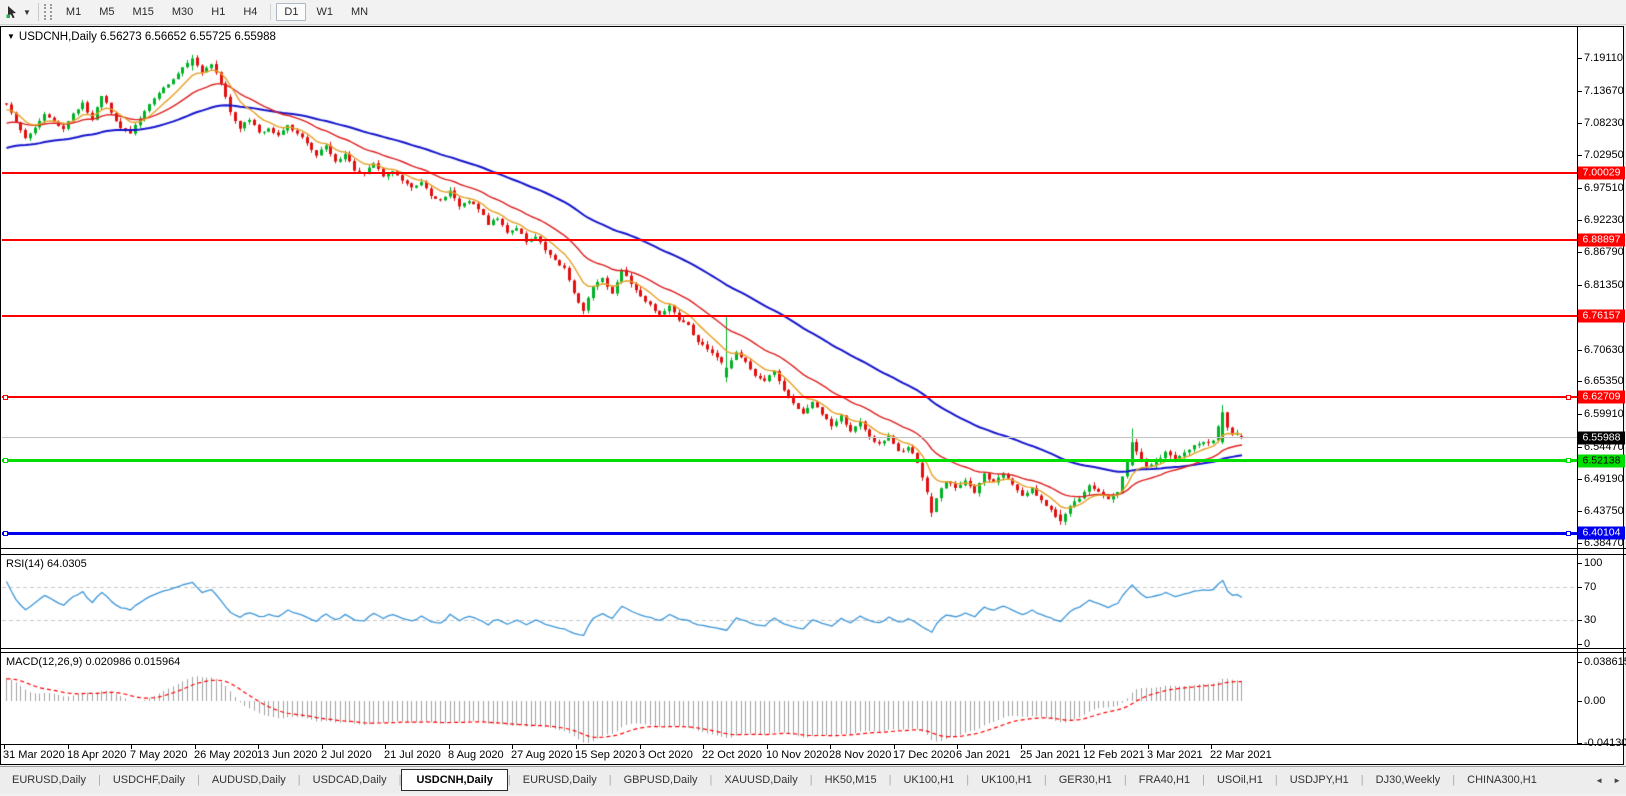 The image size is (1626, 796). What do you see at coordinates (813, 648) in the screenshot?
I see `rsi-panel-bottom-border` at bounding box center [813, 648].